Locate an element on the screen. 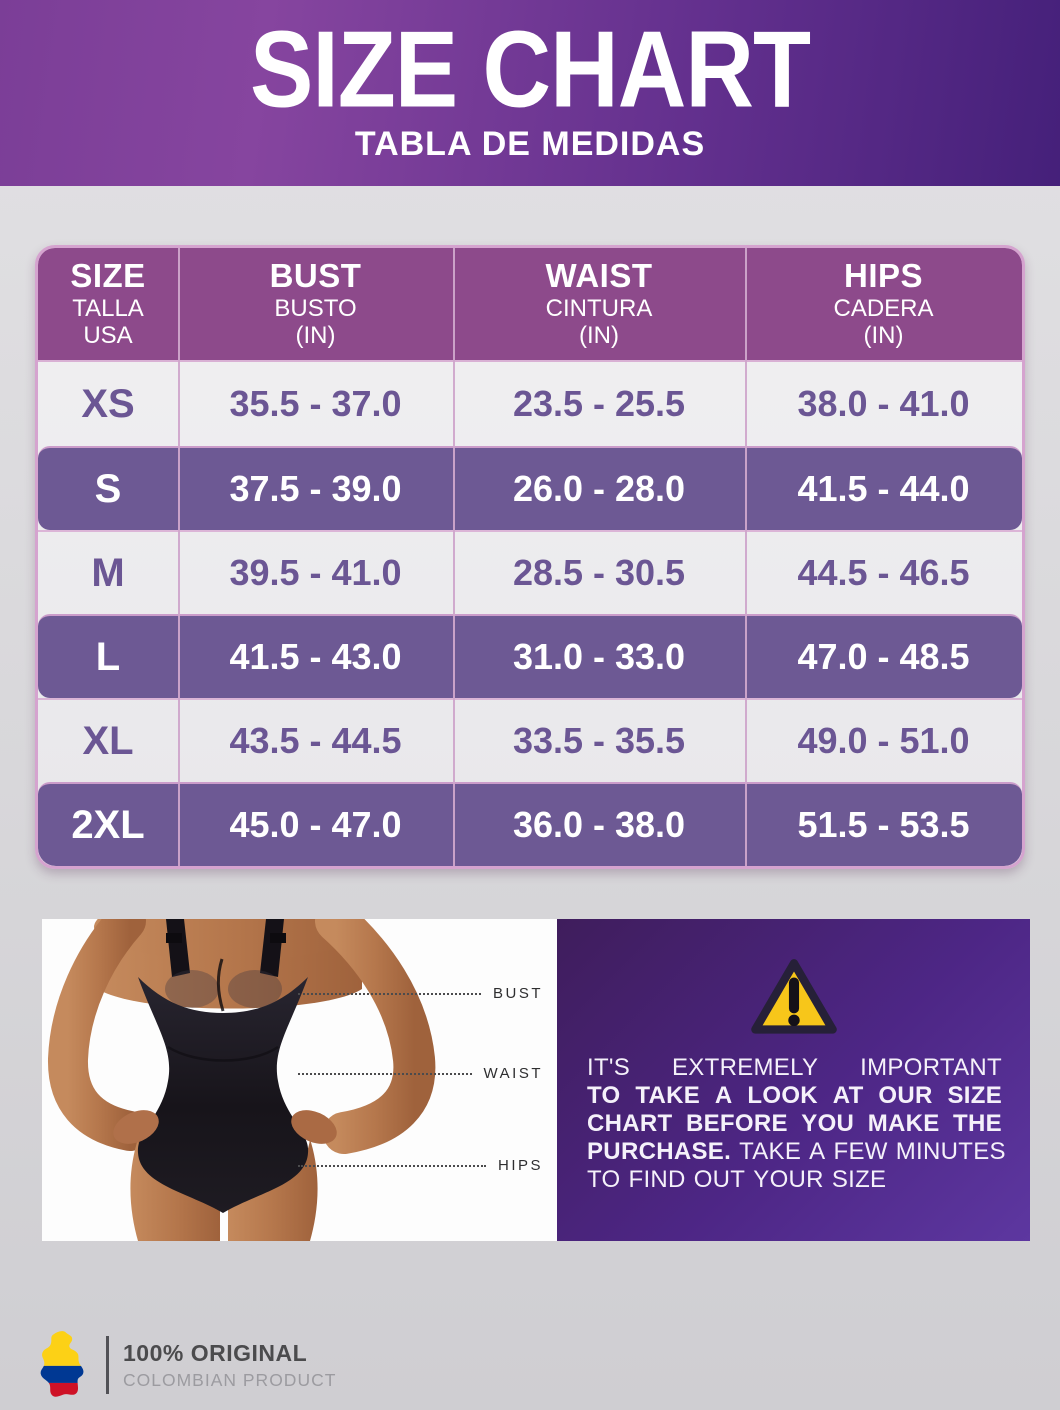 This screenshot has width=1060, height=1410. header-main-label: BUST is located at coordinates (315, 276).